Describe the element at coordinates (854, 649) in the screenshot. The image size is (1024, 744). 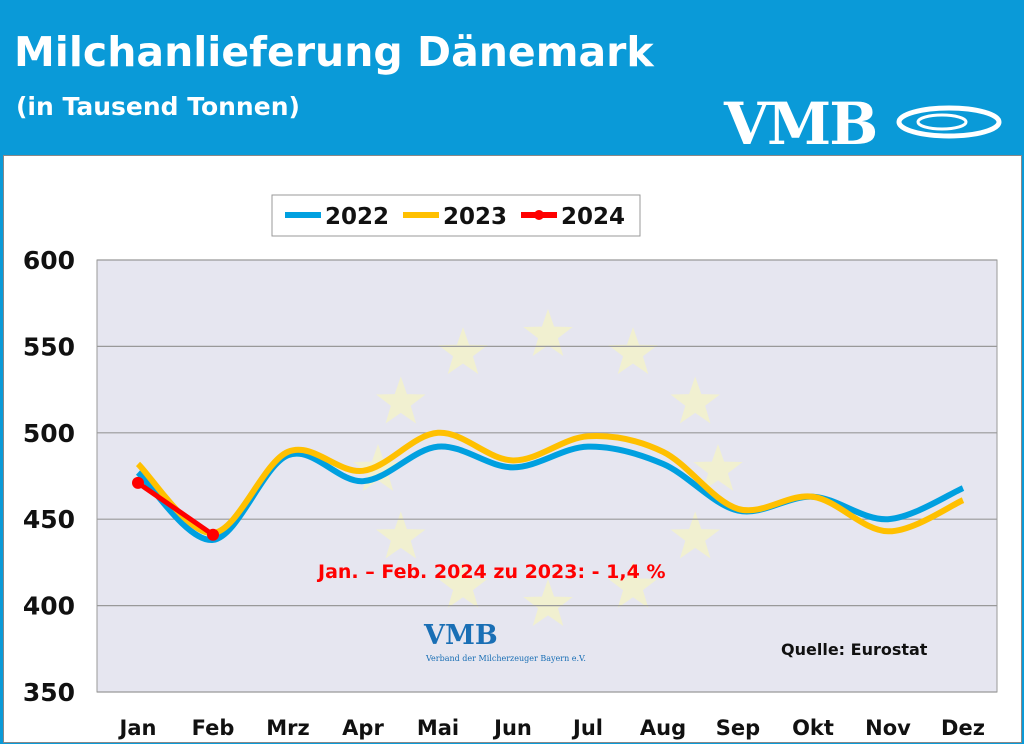
I see `source-note: Quelle: Eurostat` at that location.